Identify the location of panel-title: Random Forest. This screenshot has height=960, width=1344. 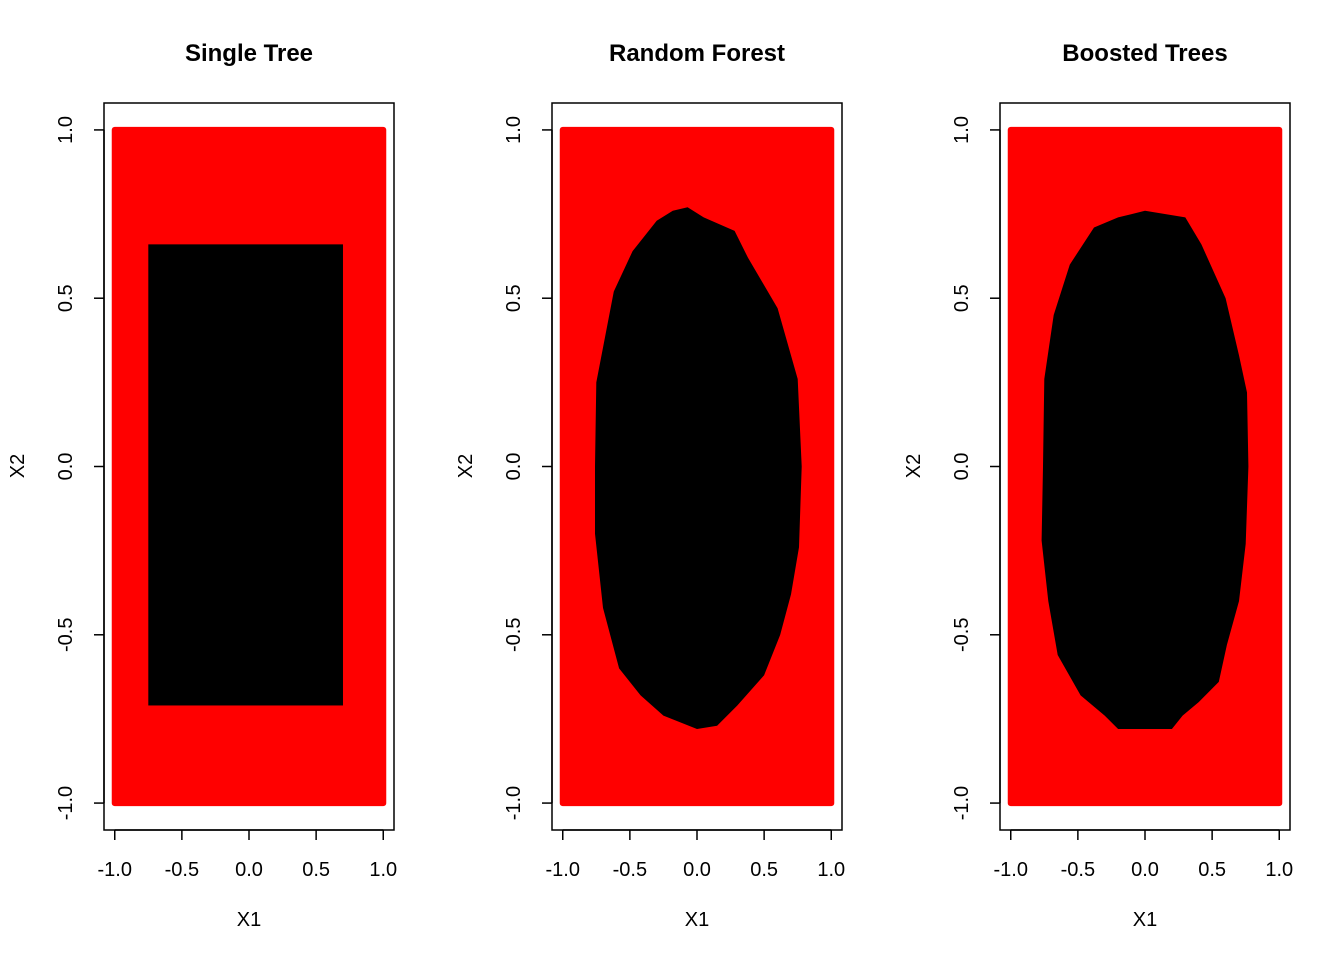
(697, 53).